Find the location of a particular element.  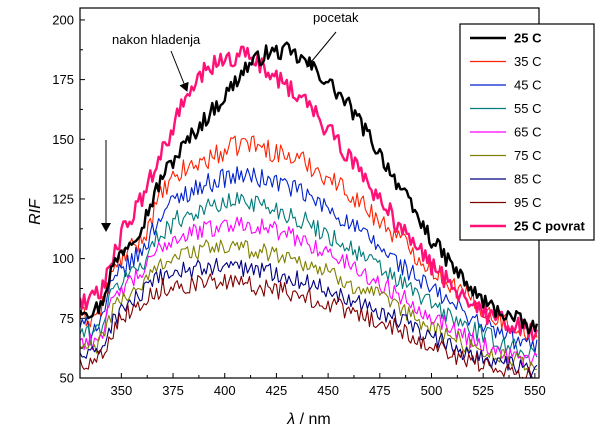

x-tick-label: 375 is located at coordinates (173, 390).